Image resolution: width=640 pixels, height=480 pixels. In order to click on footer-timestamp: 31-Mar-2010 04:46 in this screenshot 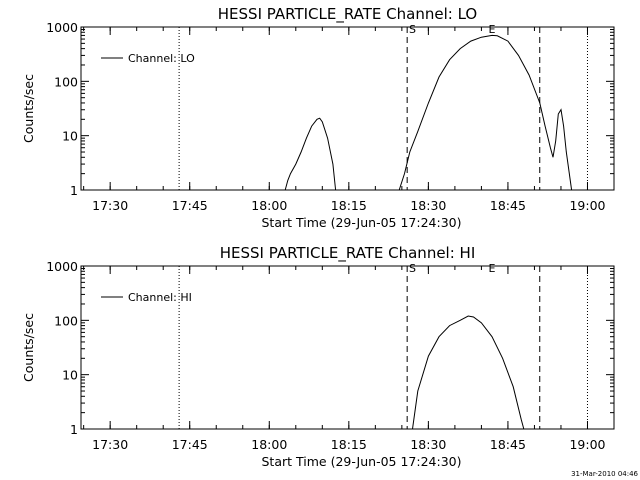, I will do `click(604, 474)`.